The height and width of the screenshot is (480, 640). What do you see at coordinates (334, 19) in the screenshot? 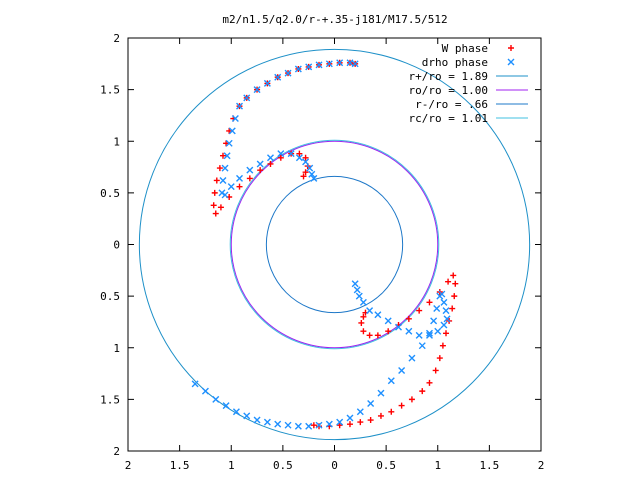
I see `chart-title: m2/n1.5/q2.0/r-+.35-j181/M17.5/512` at bounding box center [334, 19].